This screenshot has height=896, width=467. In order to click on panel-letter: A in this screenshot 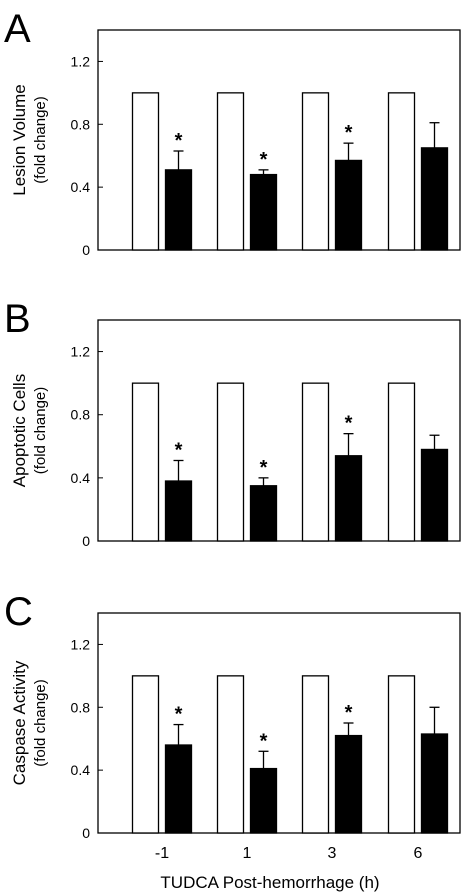, I will do `click(17, 29)`.